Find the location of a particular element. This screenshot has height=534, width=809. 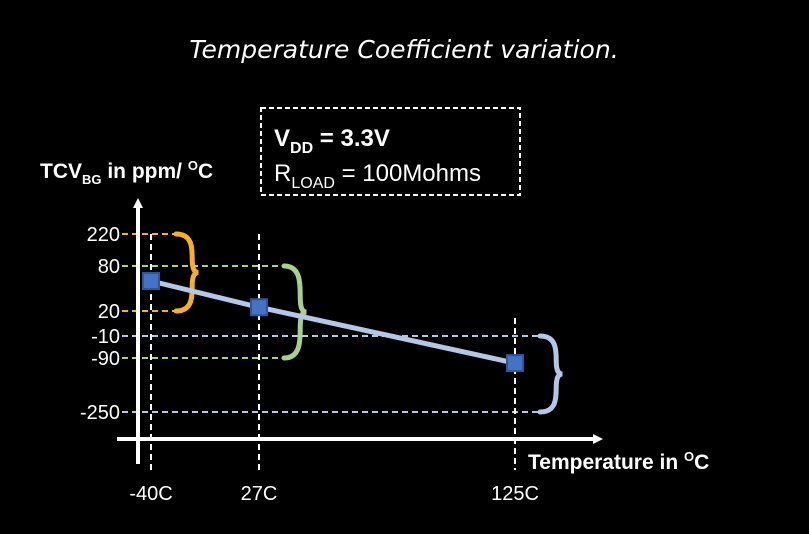

y-tick-label-3: -10 is located at coordinates (105, 337).